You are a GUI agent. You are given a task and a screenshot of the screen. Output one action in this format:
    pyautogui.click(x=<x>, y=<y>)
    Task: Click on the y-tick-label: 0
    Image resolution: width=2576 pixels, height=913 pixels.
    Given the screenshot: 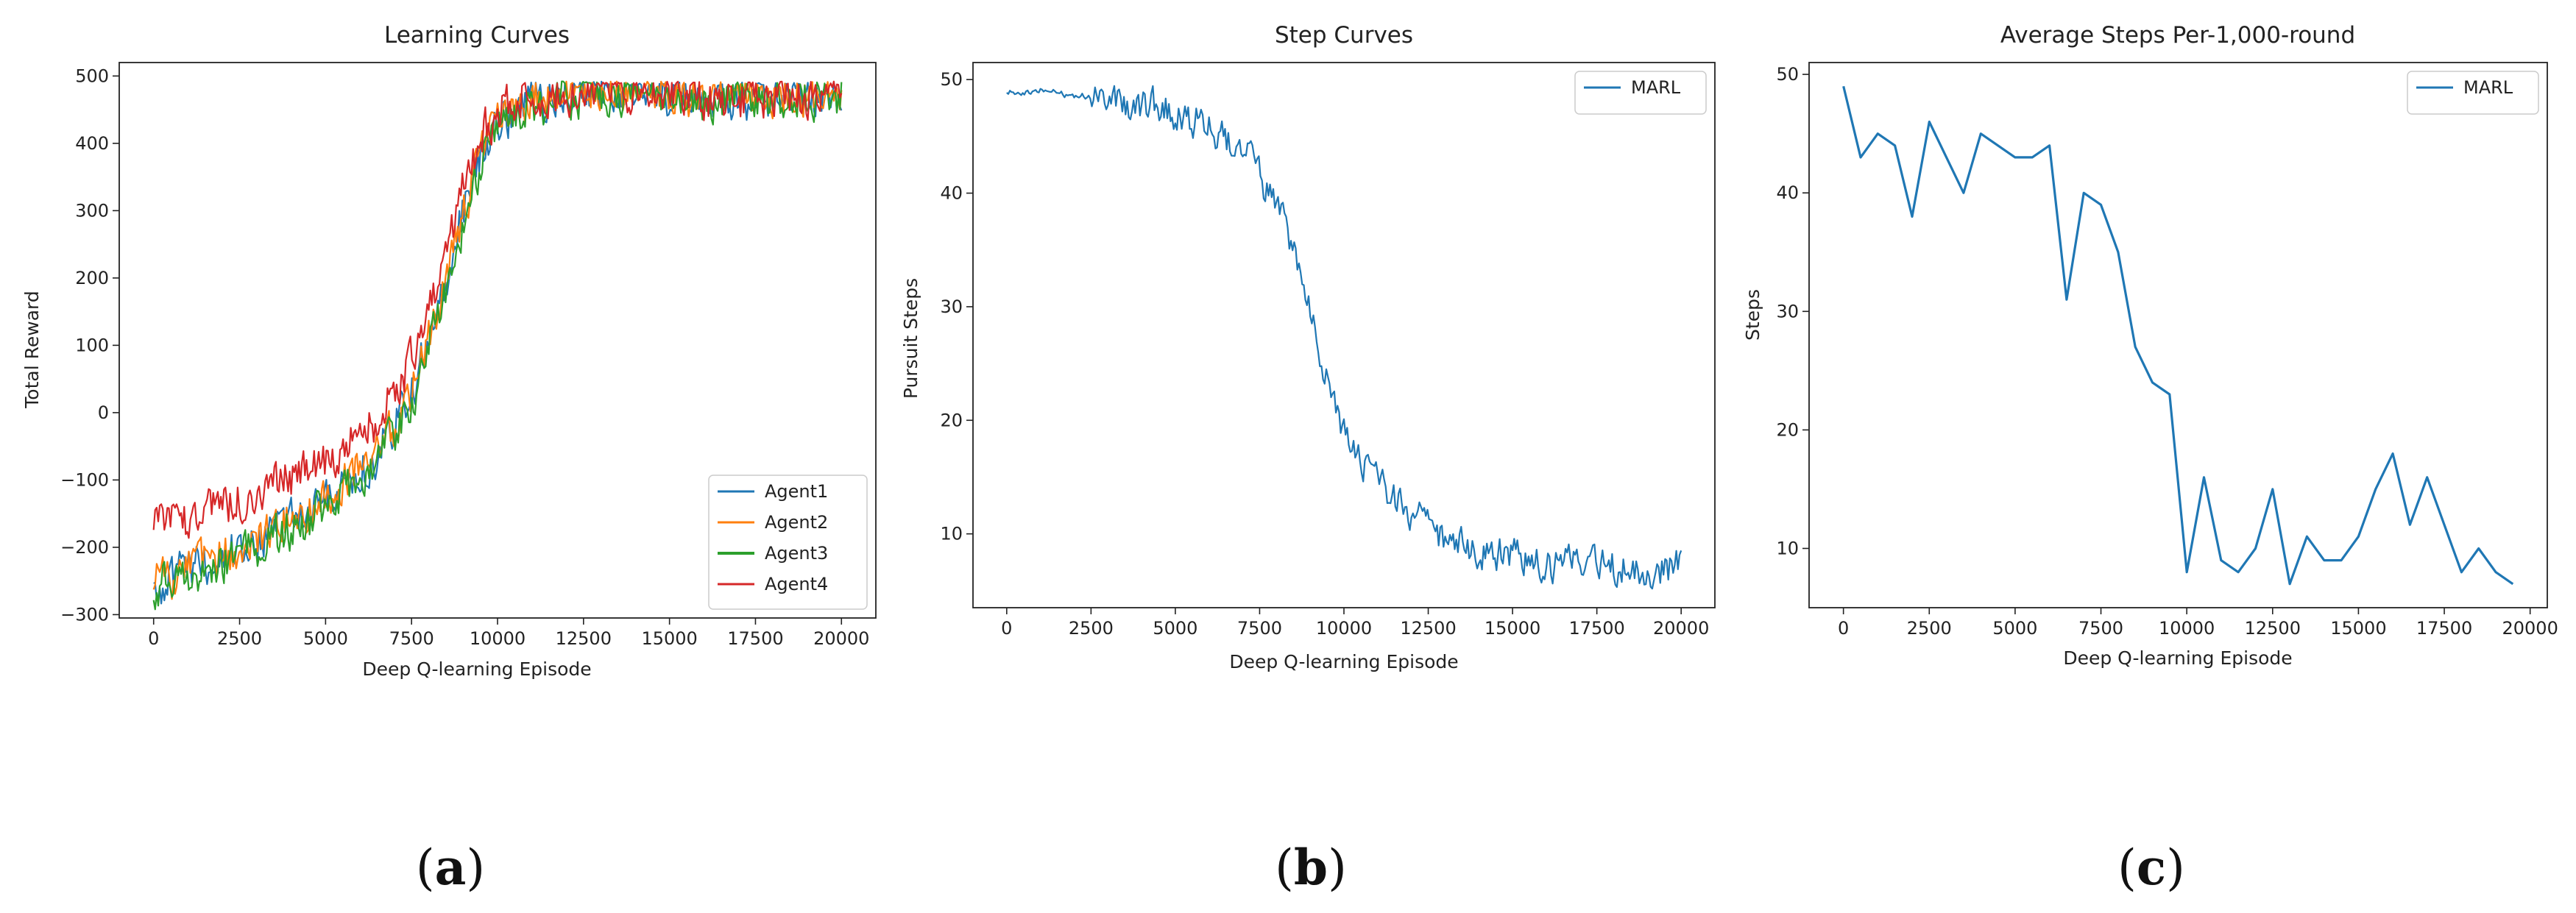 What is the action you would take?
    pyautogui.click(x=103, y=412)
    